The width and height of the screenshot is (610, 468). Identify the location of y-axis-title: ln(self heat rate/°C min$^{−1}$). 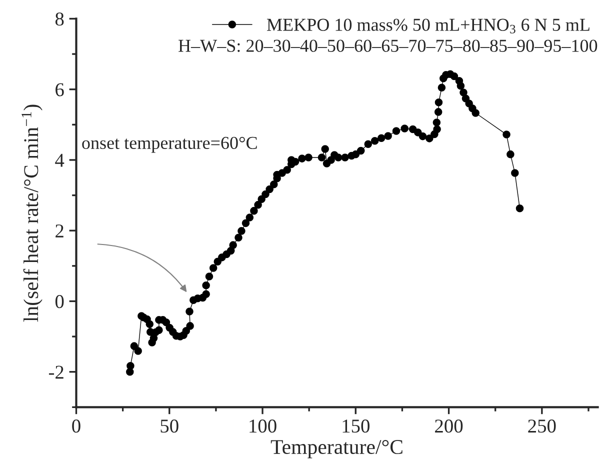
(32, 213).